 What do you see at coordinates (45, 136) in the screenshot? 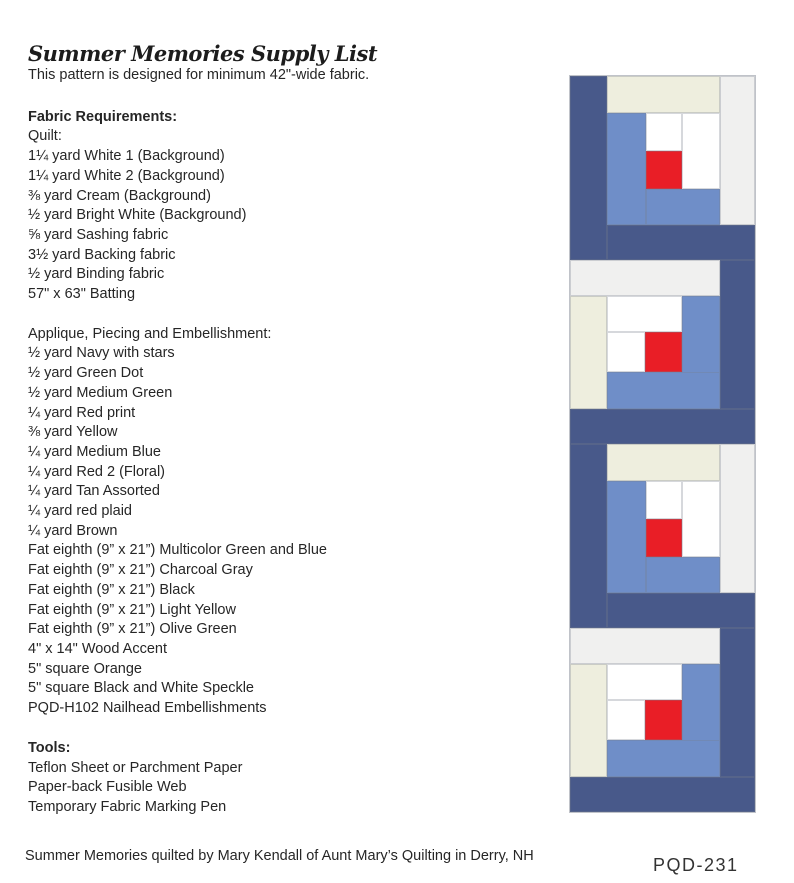
I see `supply-item: Quilt:` at bounding box center [45, 136].